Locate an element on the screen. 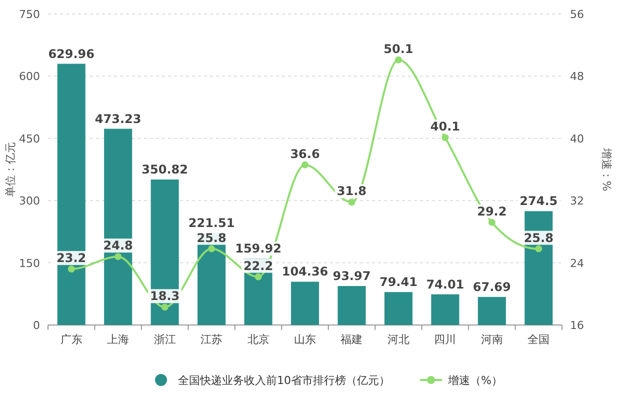 Image resolution: width=620 pixels, height=400 pixels. y-axis-title: 单位：亿元 is located at coordinates (10, 169).